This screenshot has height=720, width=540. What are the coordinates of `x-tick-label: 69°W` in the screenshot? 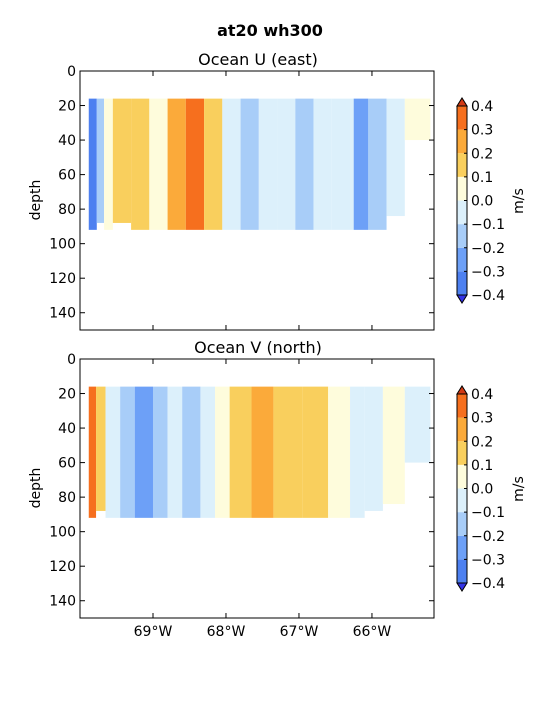 It's located at (153, 632).